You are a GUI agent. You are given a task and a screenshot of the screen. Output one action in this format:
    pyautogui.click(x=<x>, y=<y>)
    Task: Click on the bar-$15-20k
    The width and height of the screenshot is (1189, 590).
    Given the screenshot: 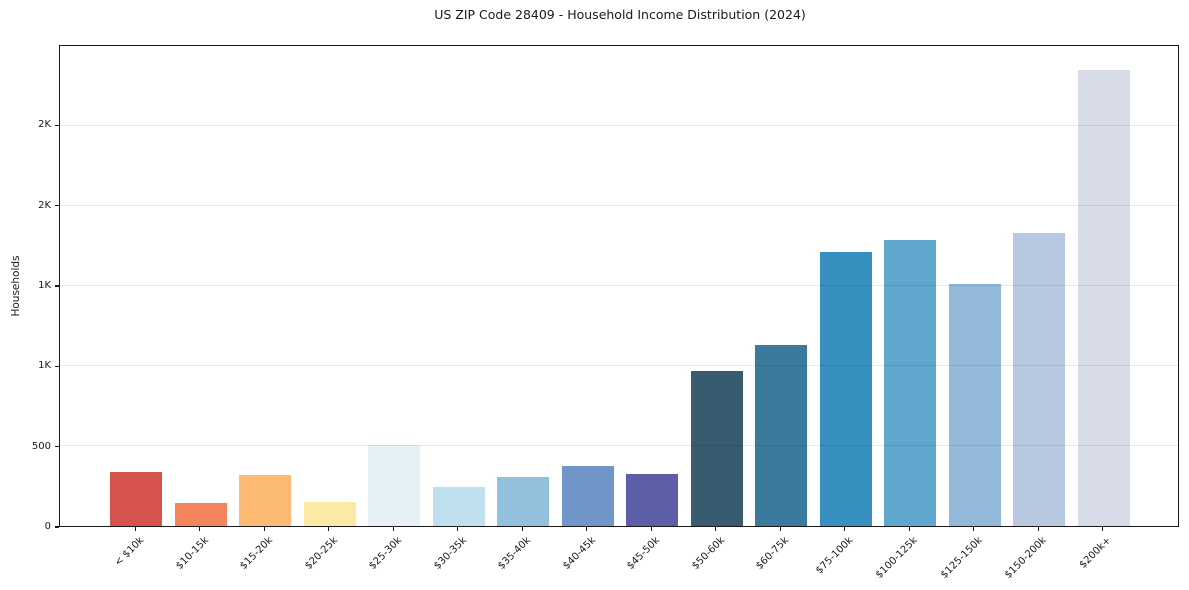 What is the action you would take?
    pyautogui.click(x=265, y=500)
    